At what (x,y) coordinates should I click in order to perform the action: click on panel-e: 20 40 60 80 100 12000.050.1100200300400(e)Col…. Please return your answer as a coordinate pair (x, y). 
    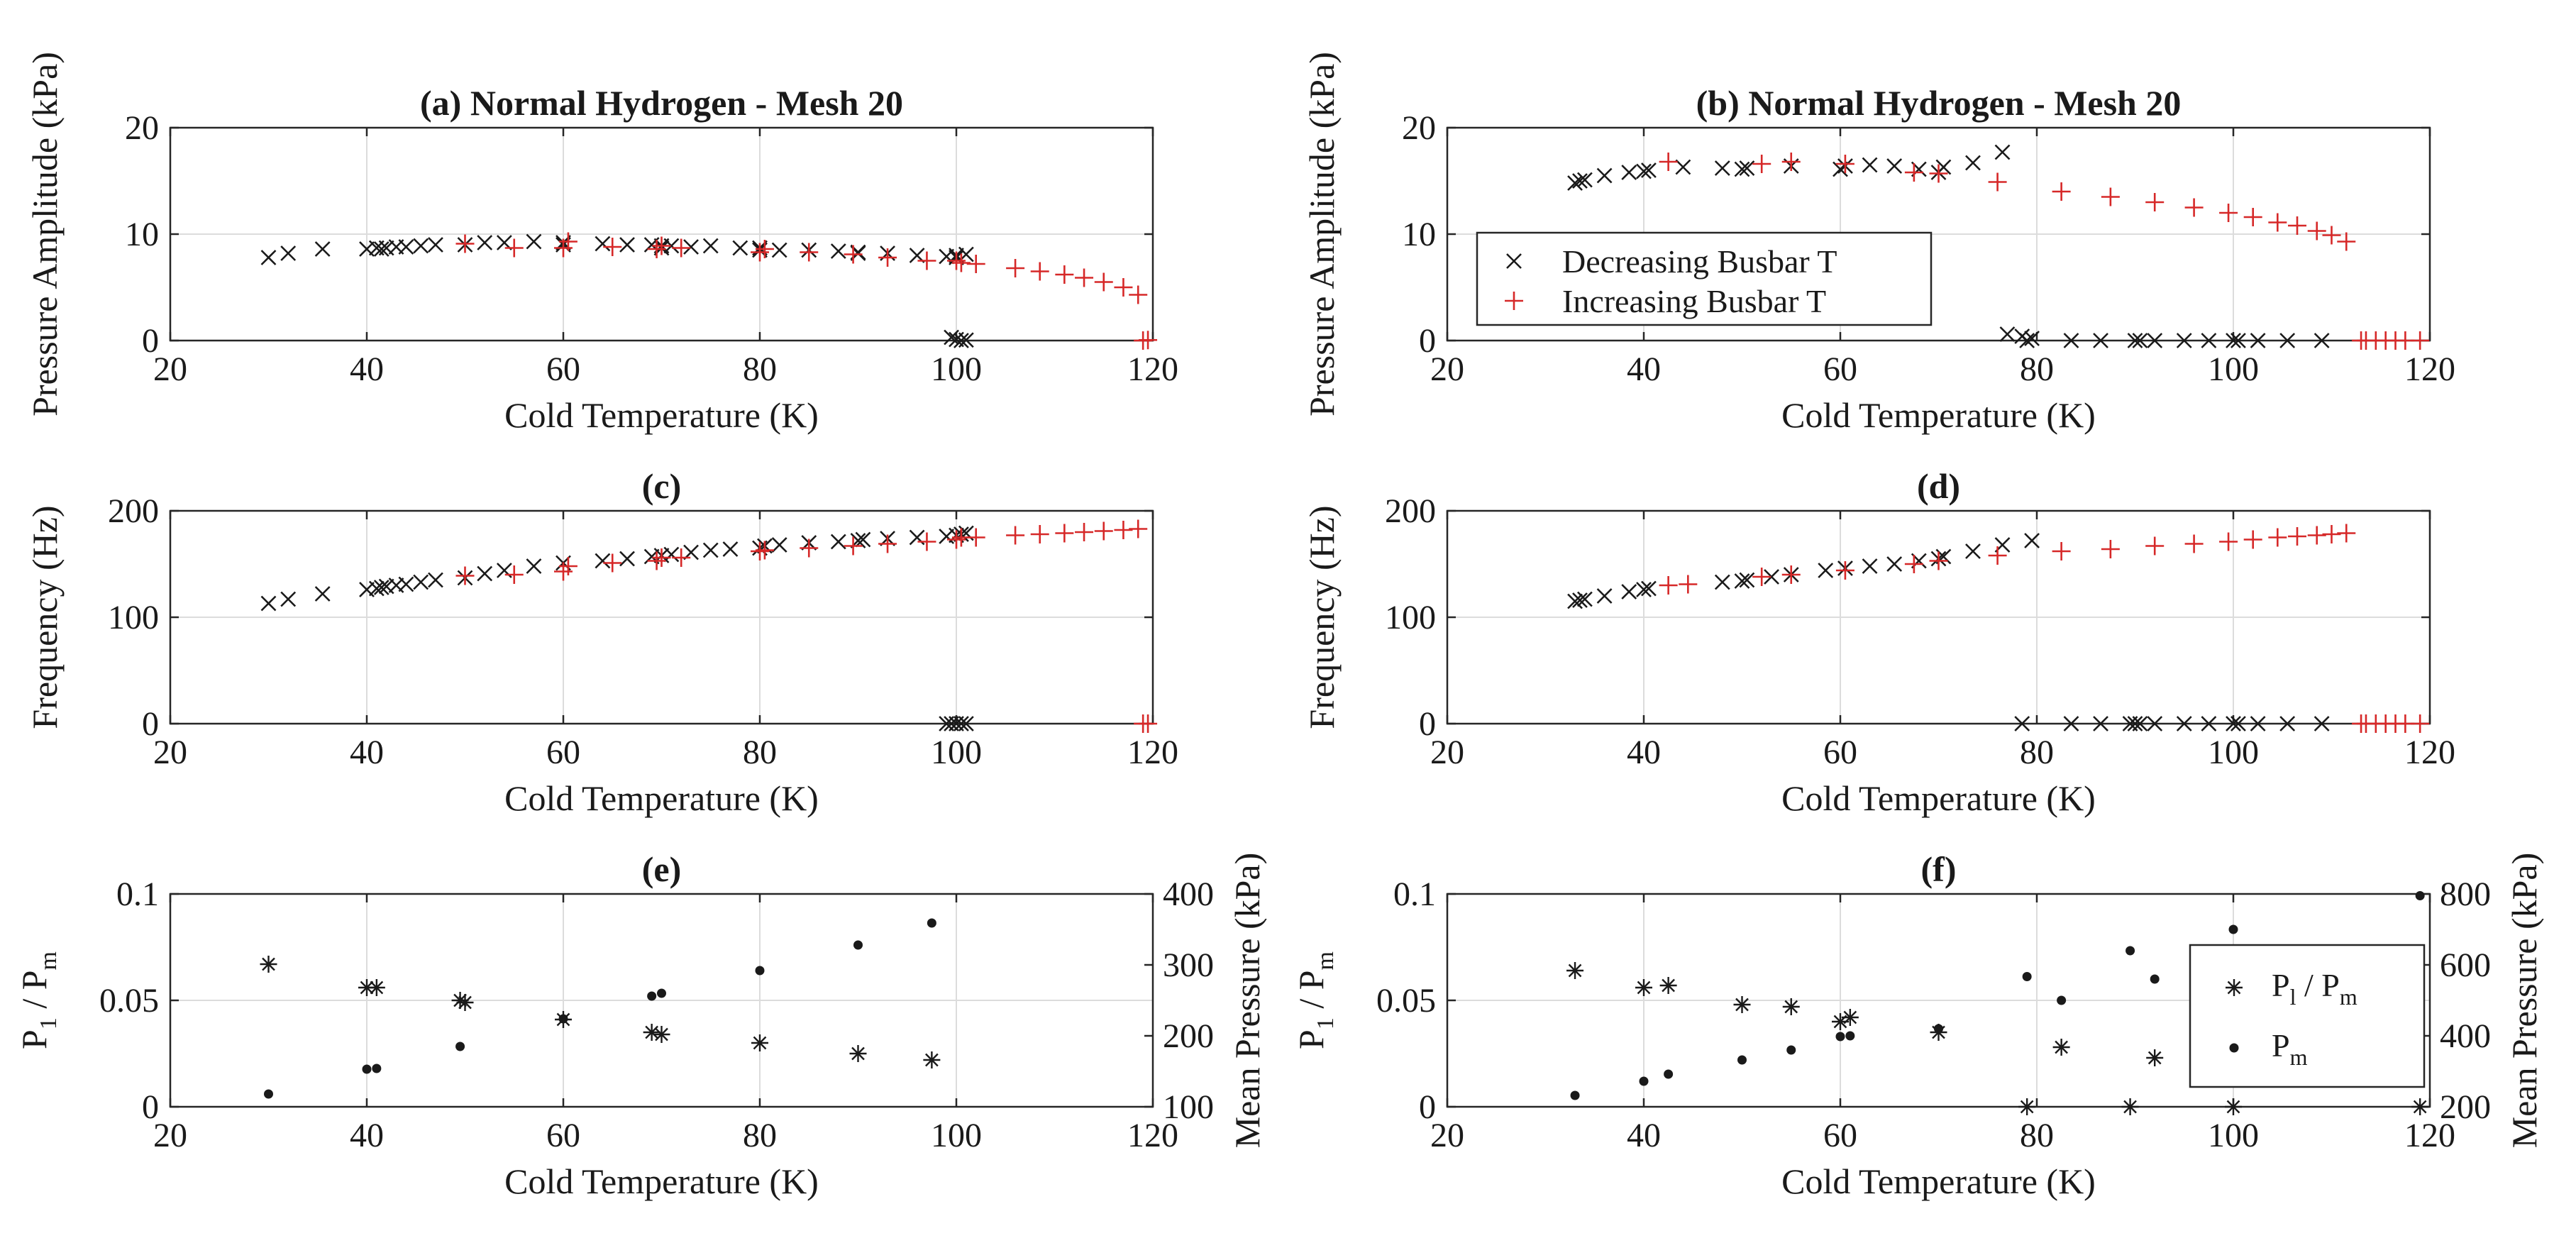
    Looking at the image, I should click on (640, 1025).